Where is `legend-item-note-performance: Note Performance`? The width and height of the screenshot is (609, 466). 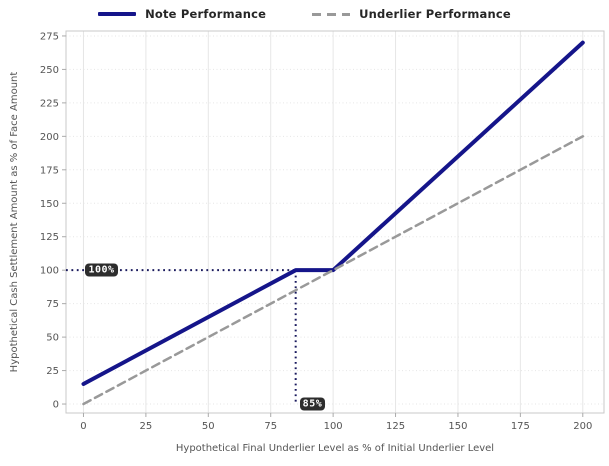 legend-item-note-performance: Note Performance is located at coordinates (182, 14).